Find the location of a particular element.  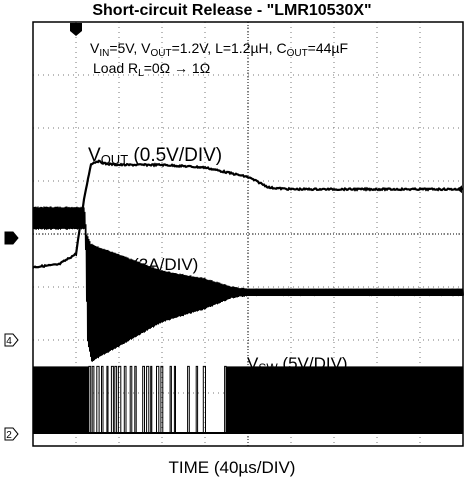

channel-marker-1: 1 is located at coordinates (11, 238).